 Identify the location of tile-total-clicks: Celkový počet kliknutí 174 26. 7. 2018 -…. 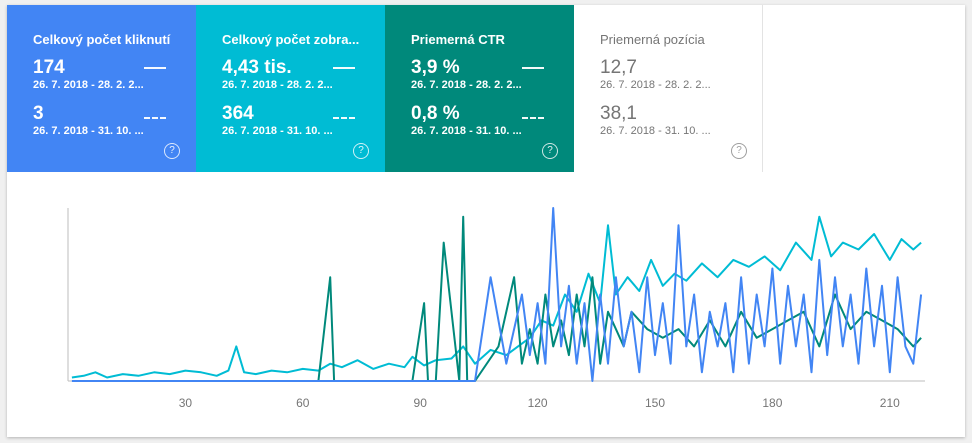
(101, 88).